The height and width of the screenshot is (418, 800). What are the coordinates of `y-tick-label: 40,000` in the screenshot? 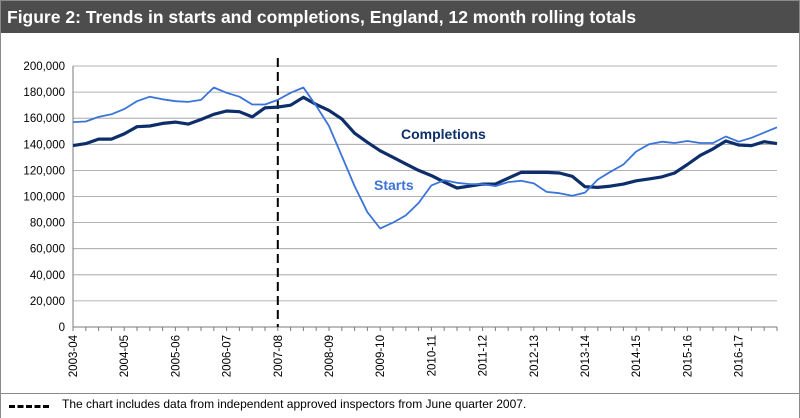 It's located at (47, 276).